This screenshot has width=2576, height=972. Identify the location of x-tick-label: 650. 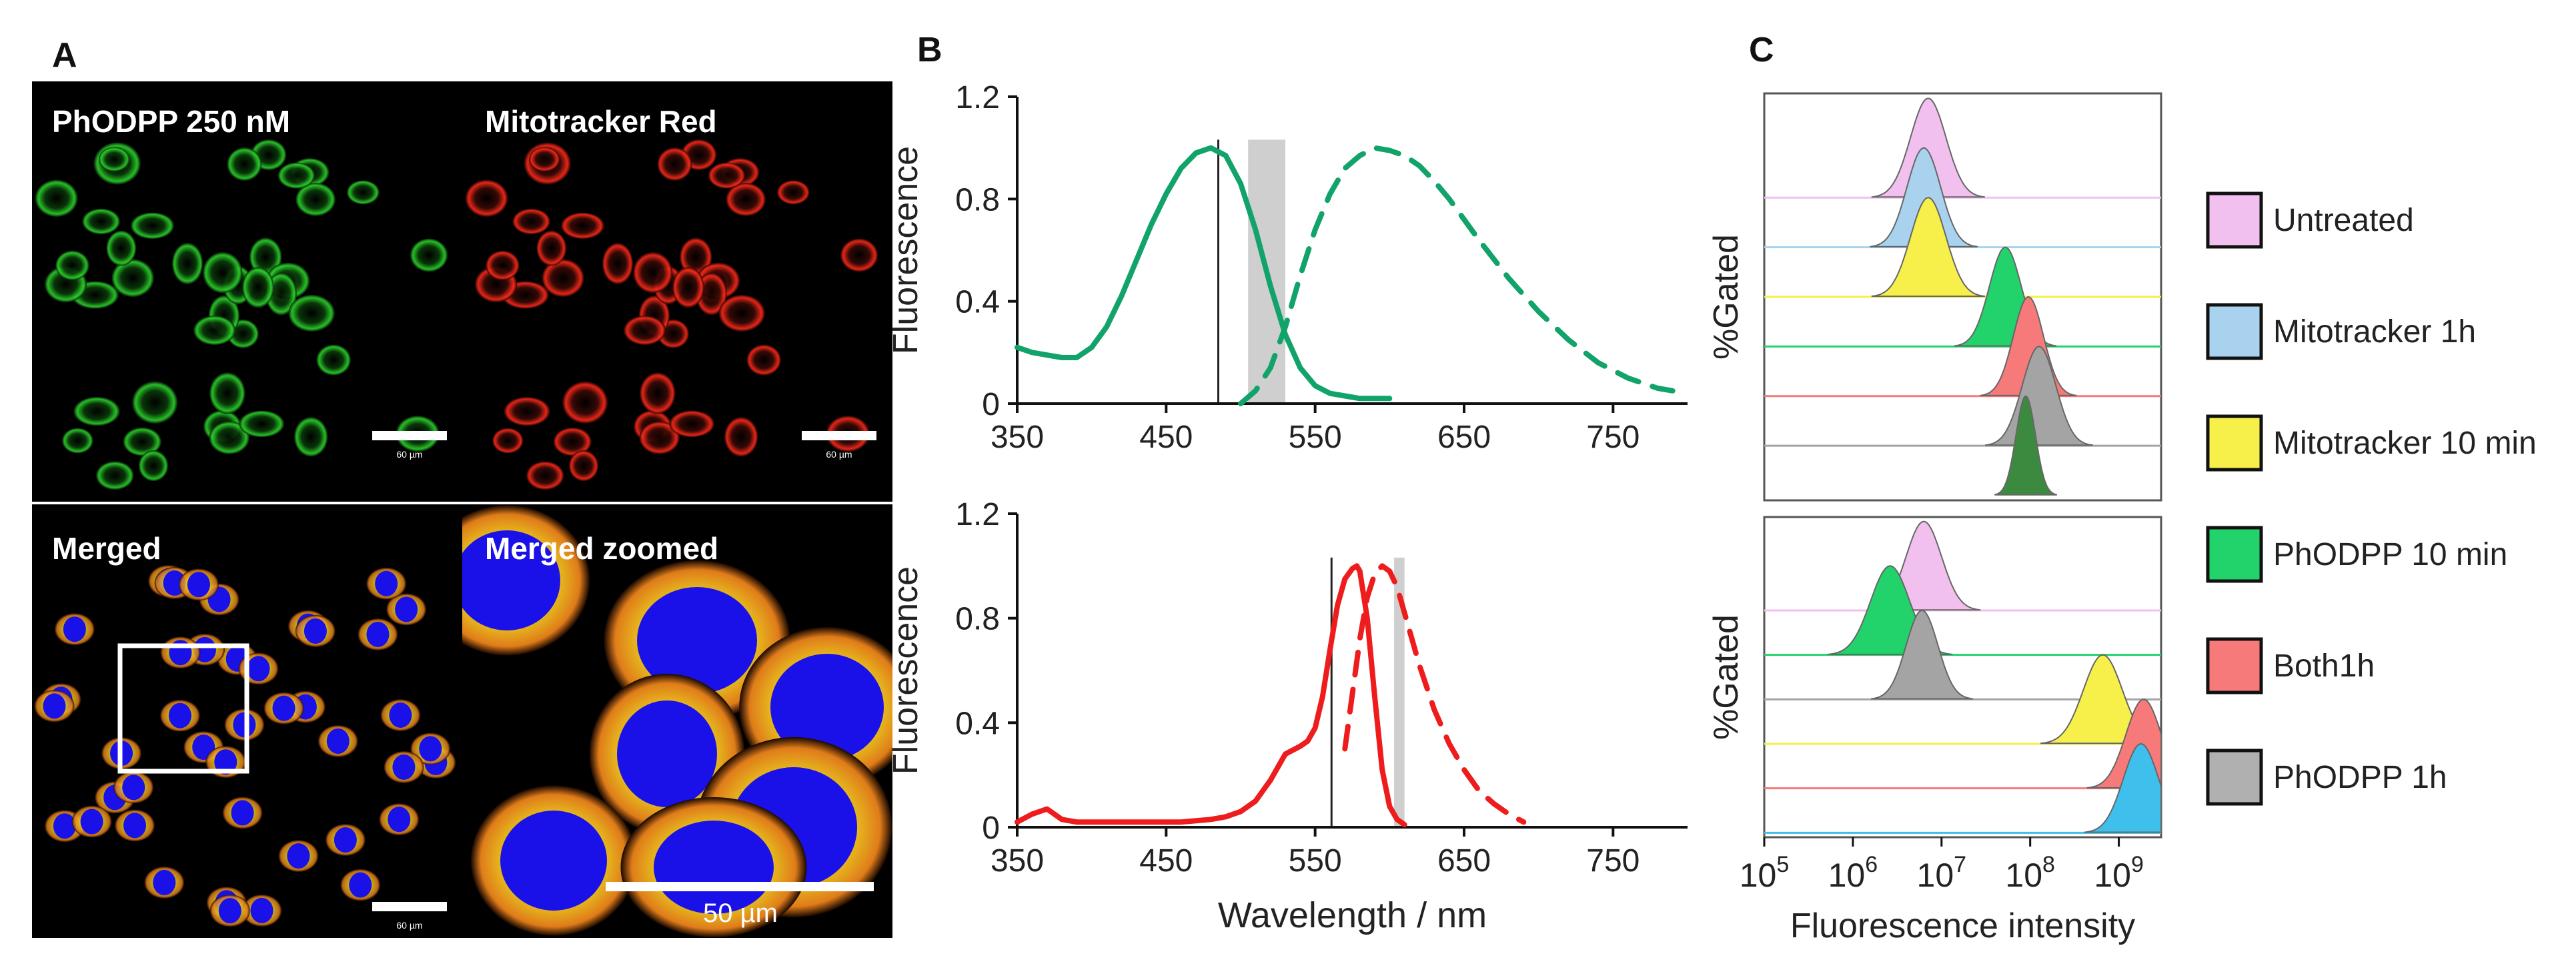
(1464, 437).